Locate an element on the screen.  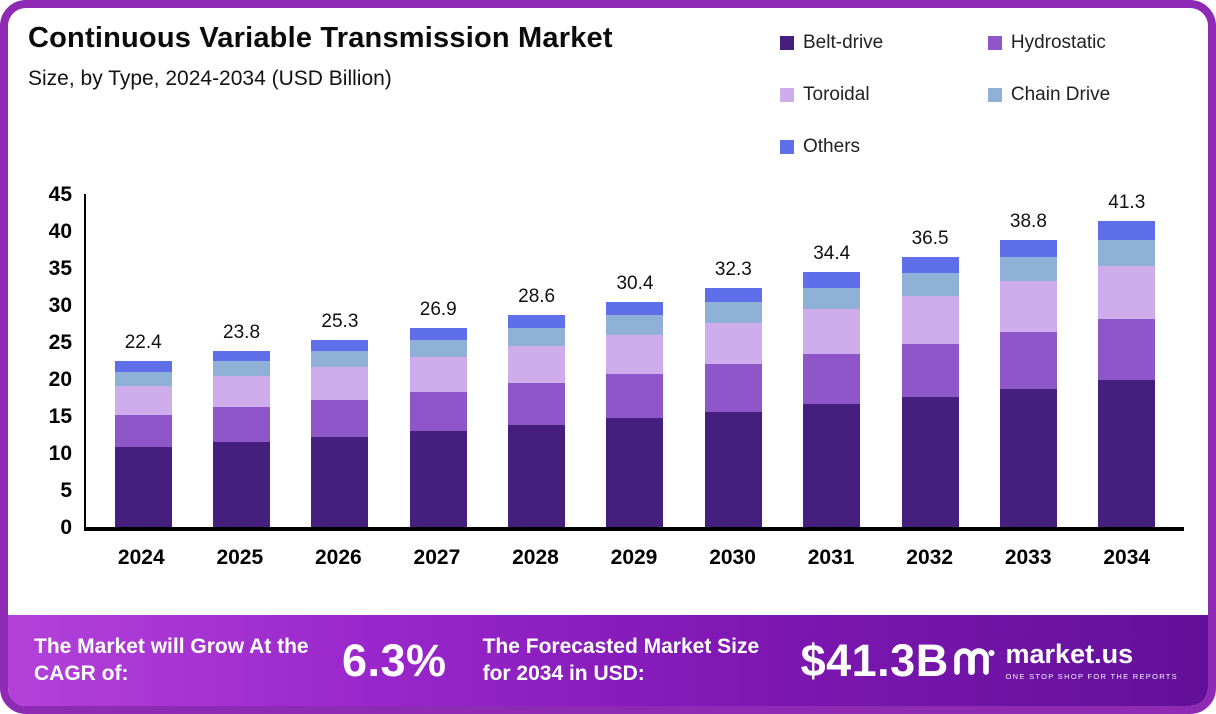
y-tick-40: 40 is located at coordinates (60, 231).